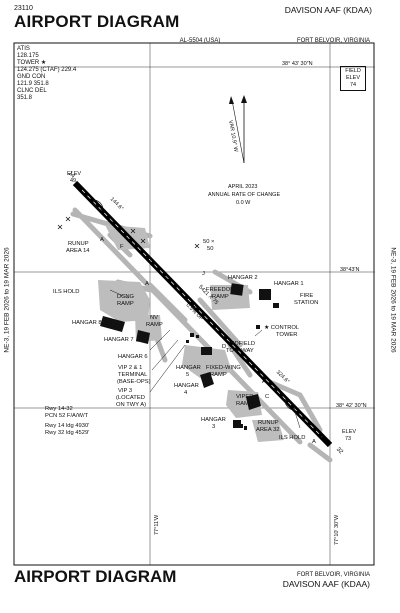 This screenshot has height=613, width=400. Describe the element at coordinates (157, 524) in the screenshot. I see `lon-label-left: 77°11′W` at that location.